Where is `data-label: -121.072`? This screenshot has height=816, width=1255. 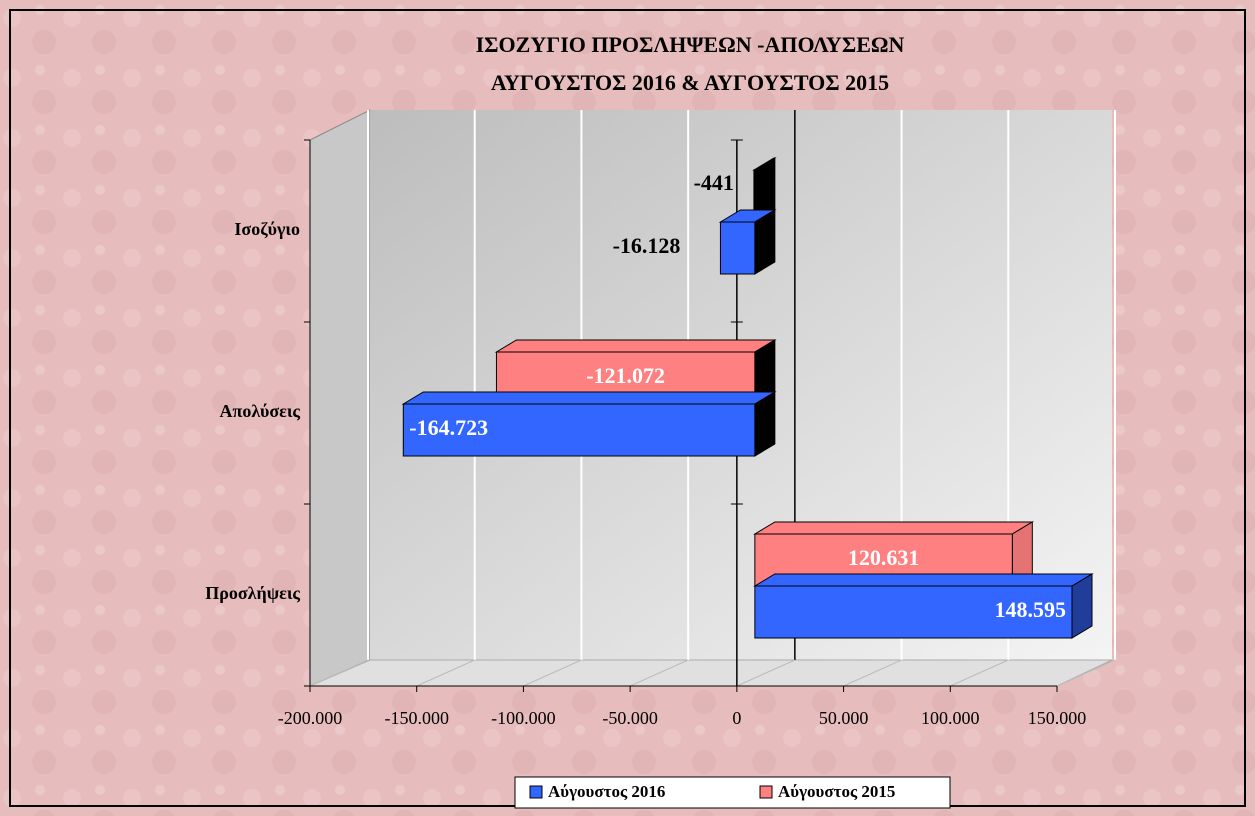
data-label: -121.072 is located at coordinates (625, 375).